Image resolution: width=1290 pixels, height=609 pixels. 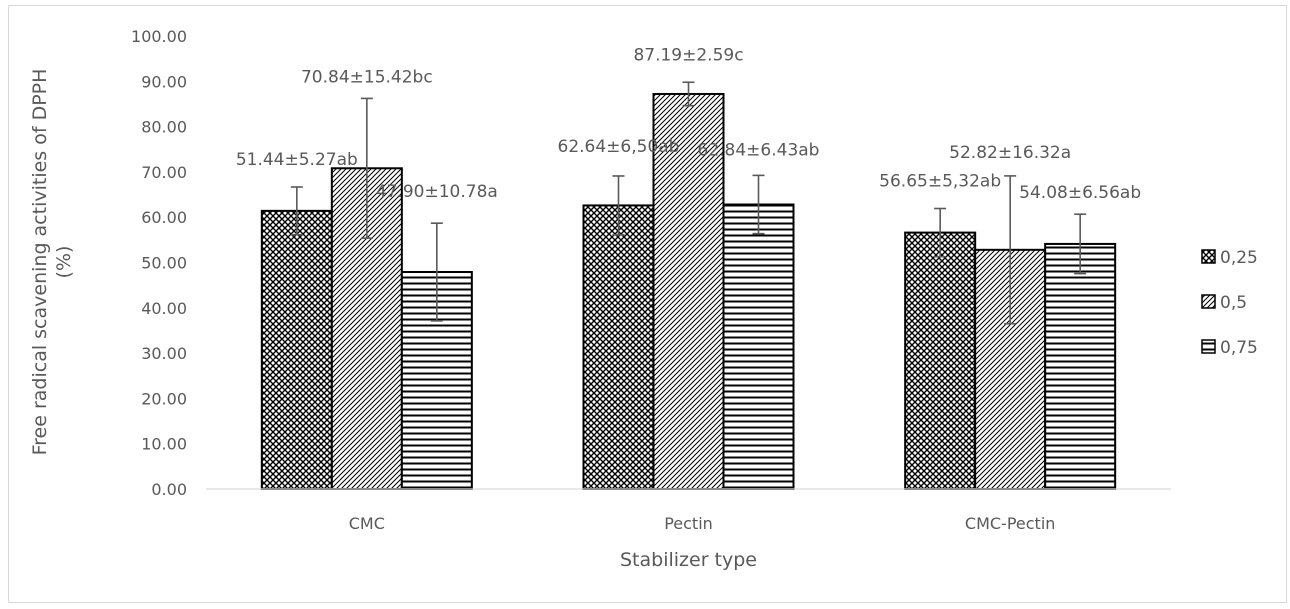 What do you see at coordinates (164, 127) in the screenshot?
I see `y-tick-label: 80.00` at bounding box center [164, 127].